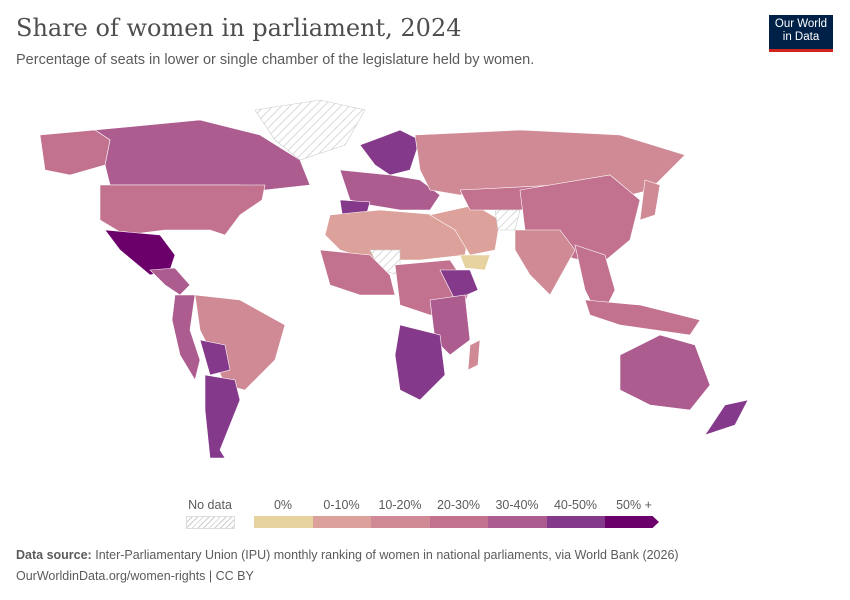 The height and width of the screenshot is (600, 850). Describe the element at coordinates (310, 130) in the screenshot. I see `country-greenland` at that location.